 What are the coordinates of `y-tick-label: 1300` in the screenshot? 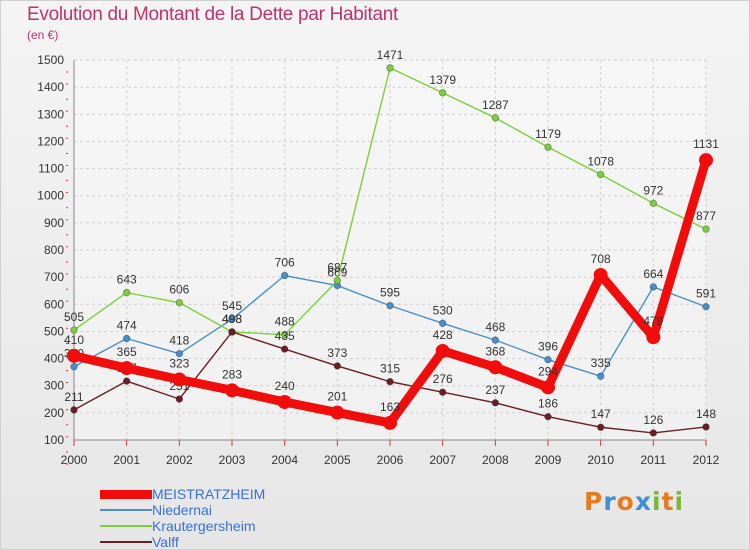 It's located at (50, 114).